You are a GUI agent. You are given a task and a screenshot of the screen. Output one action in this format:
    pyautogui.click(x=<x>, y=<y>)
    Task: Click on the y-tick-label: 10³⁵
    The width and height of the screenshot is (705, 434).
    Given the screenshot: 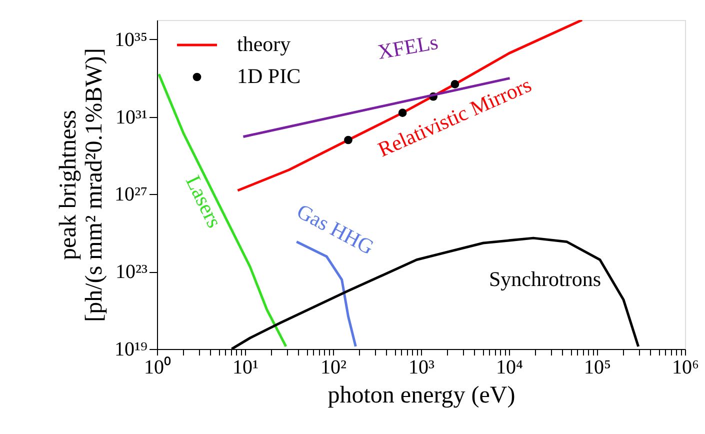 What is the action you would take?
    pyautogui.click(x=131, y=39)
    